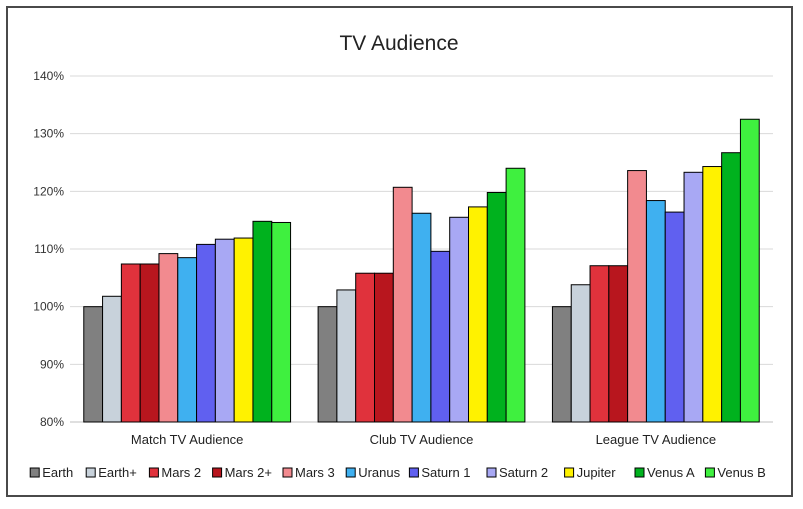 The image size is (803, 509). Describe the element at coordinates (741, 472) in the screenshot. I see `legend-label: Venus B` at that location.